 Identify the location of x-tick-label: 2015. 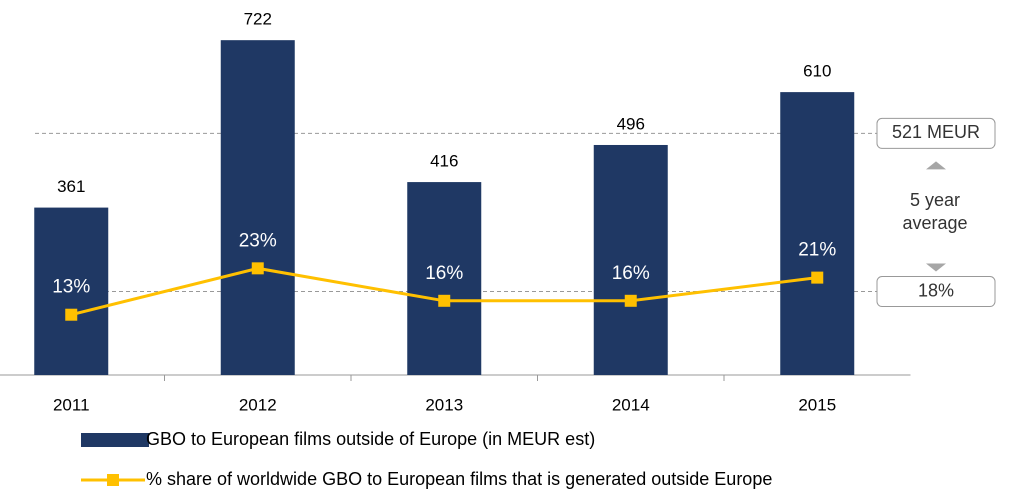
(817, 404).